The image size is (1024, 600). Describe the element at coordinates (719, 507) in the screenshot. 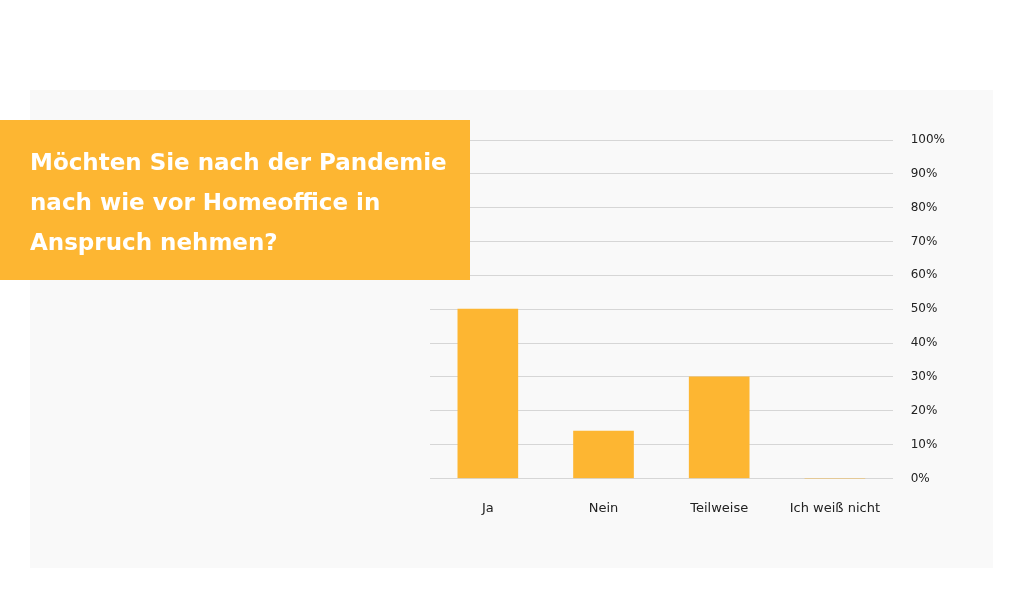

I see `x-tick-label: Teilweise` at that location.